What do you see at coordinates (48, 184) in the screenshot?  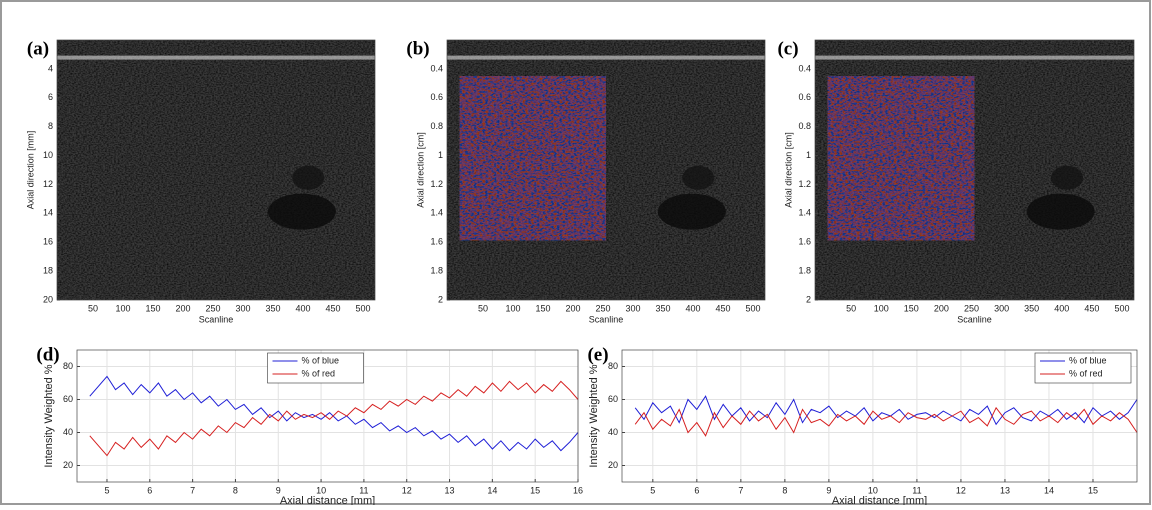 I see `y-tick-label: 12` at bounding box center [48, 184].